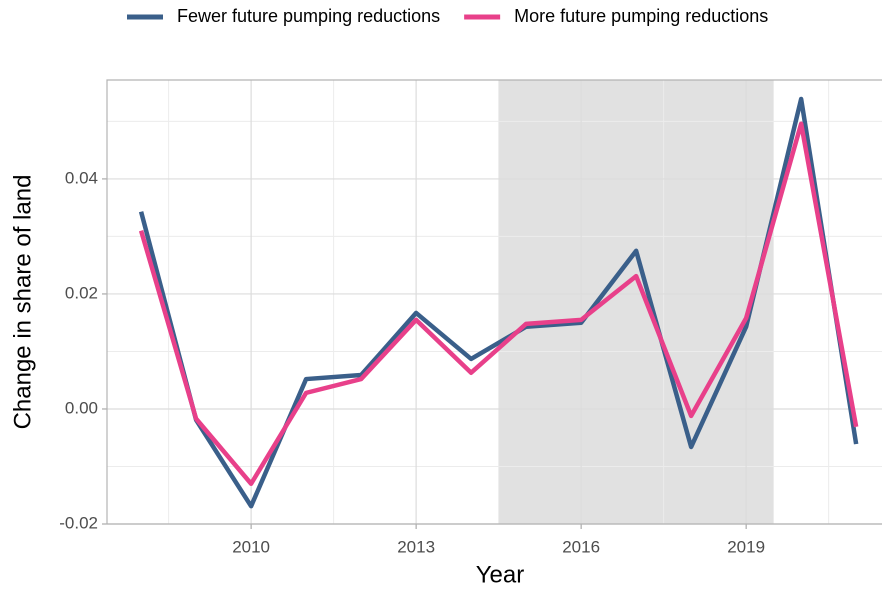  What do you see at coordinates (746, 546) in the screenshot?
I see `x-tick-label: 2019` at bounding box center [746, 546].